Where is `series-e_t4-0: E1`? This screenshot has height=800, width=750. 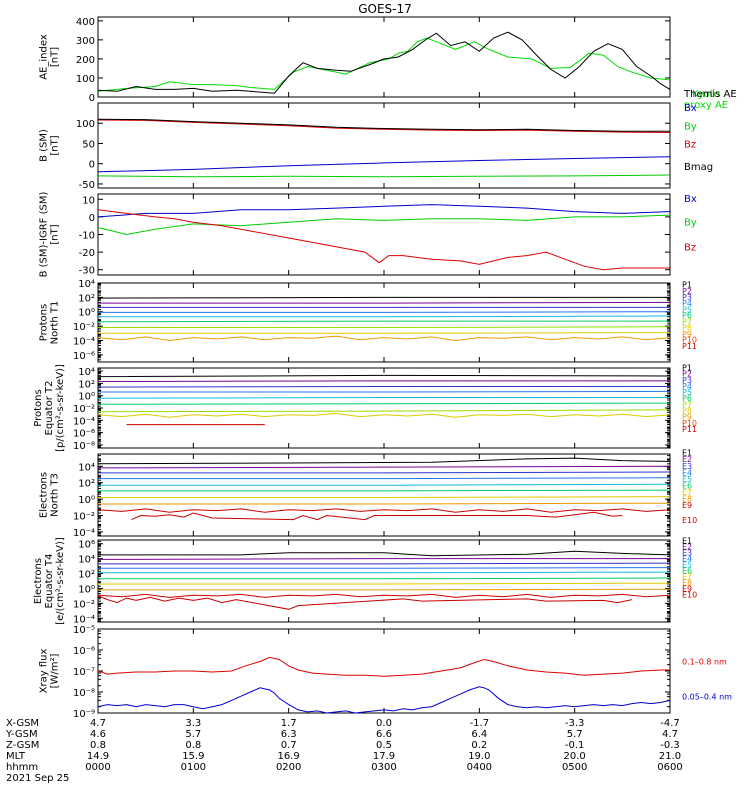
series-e_t4-0: E1 is located at coordinates (395, 547).